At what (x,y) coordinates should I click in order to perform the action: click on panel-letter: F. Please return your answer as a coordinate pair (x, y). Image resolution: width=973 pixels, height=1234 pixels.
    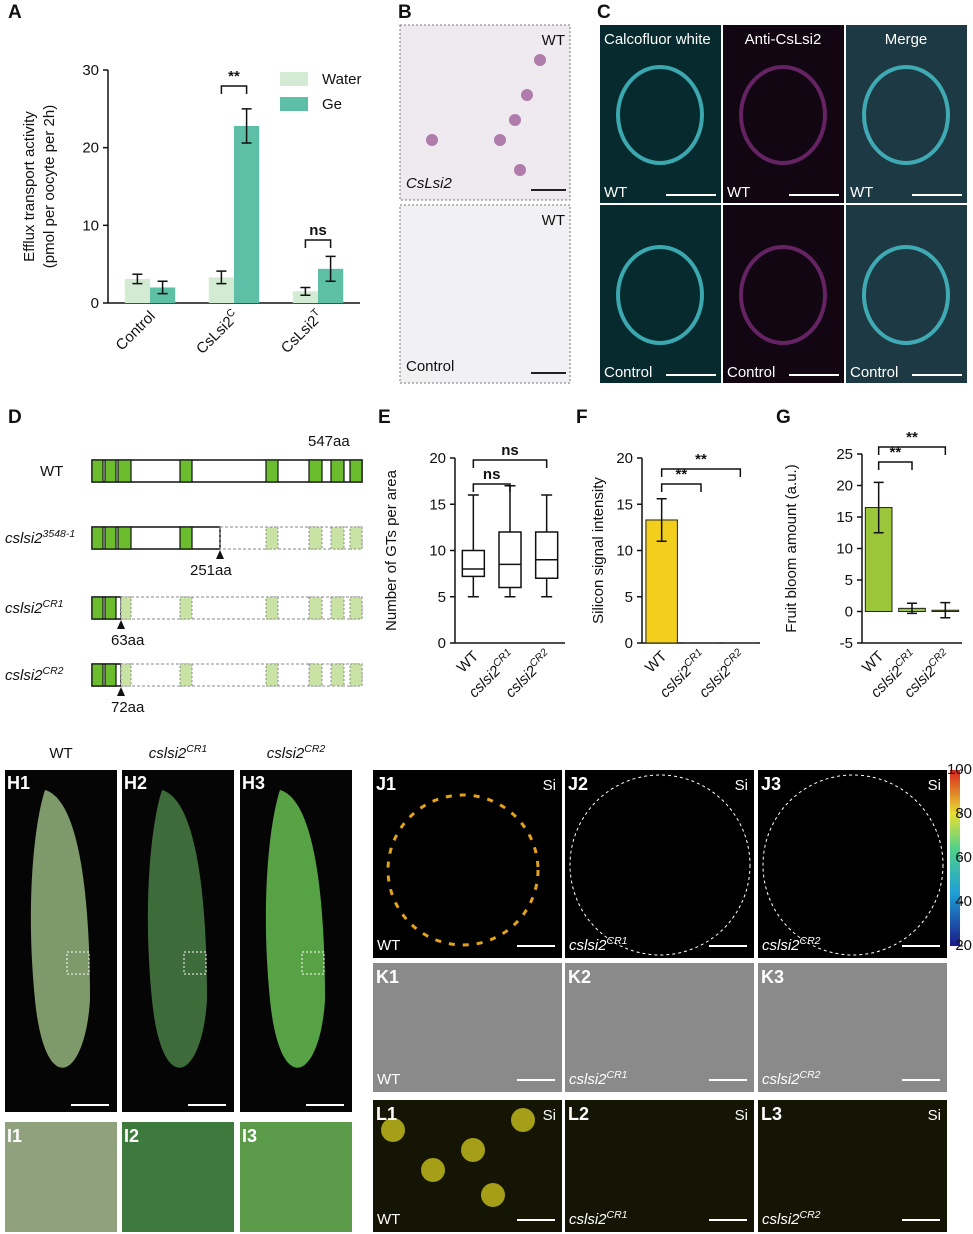
    Looking at the image, I should click on (582, 417).